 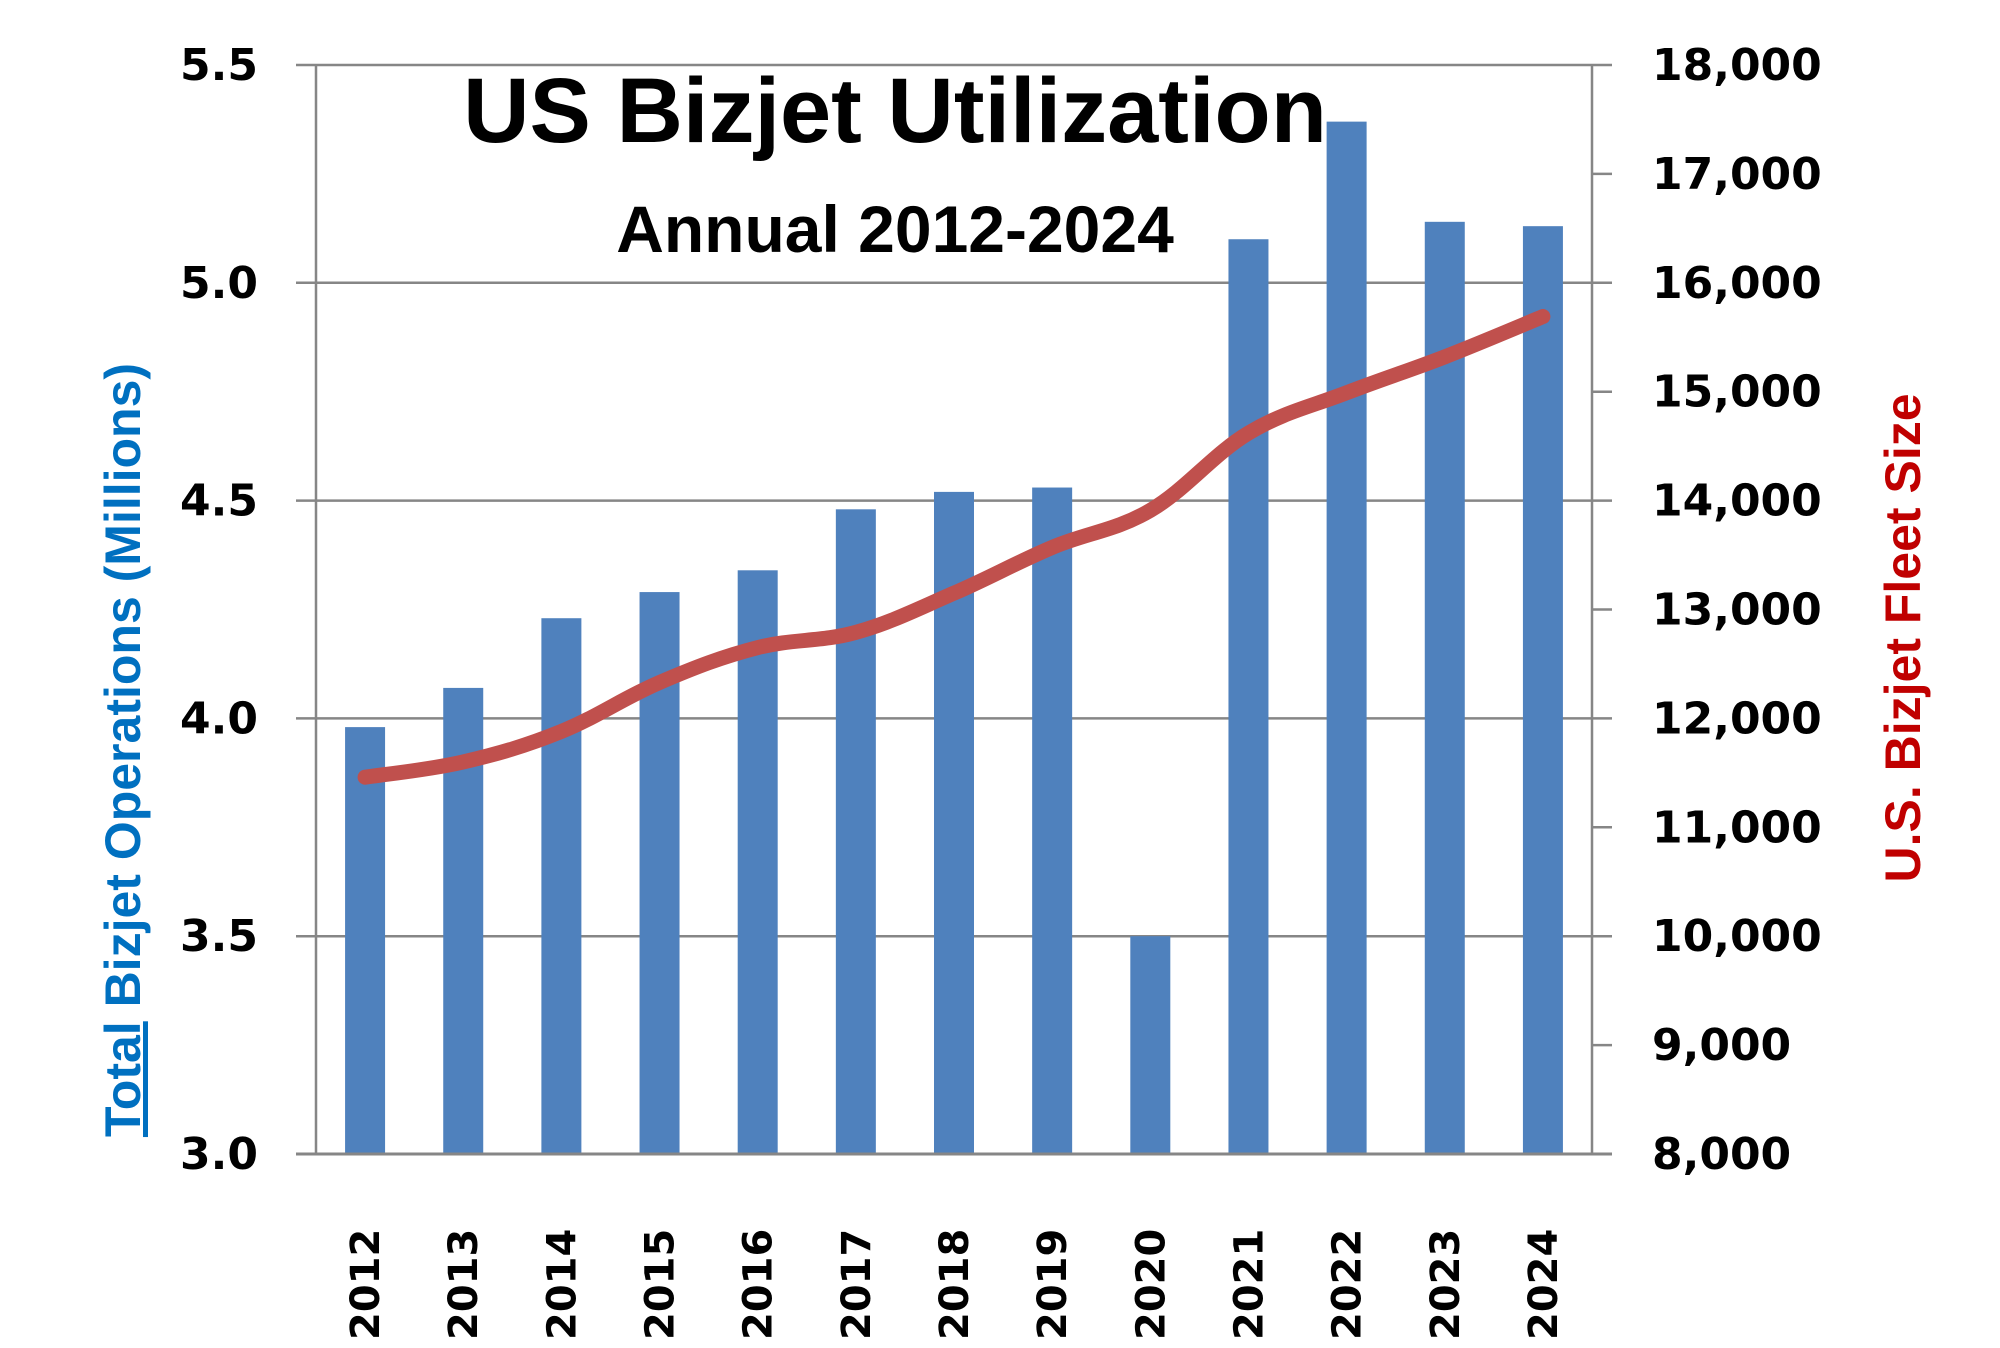 I want to click on x-tick-label-group: 2024, so click(x=1544, y=1284).